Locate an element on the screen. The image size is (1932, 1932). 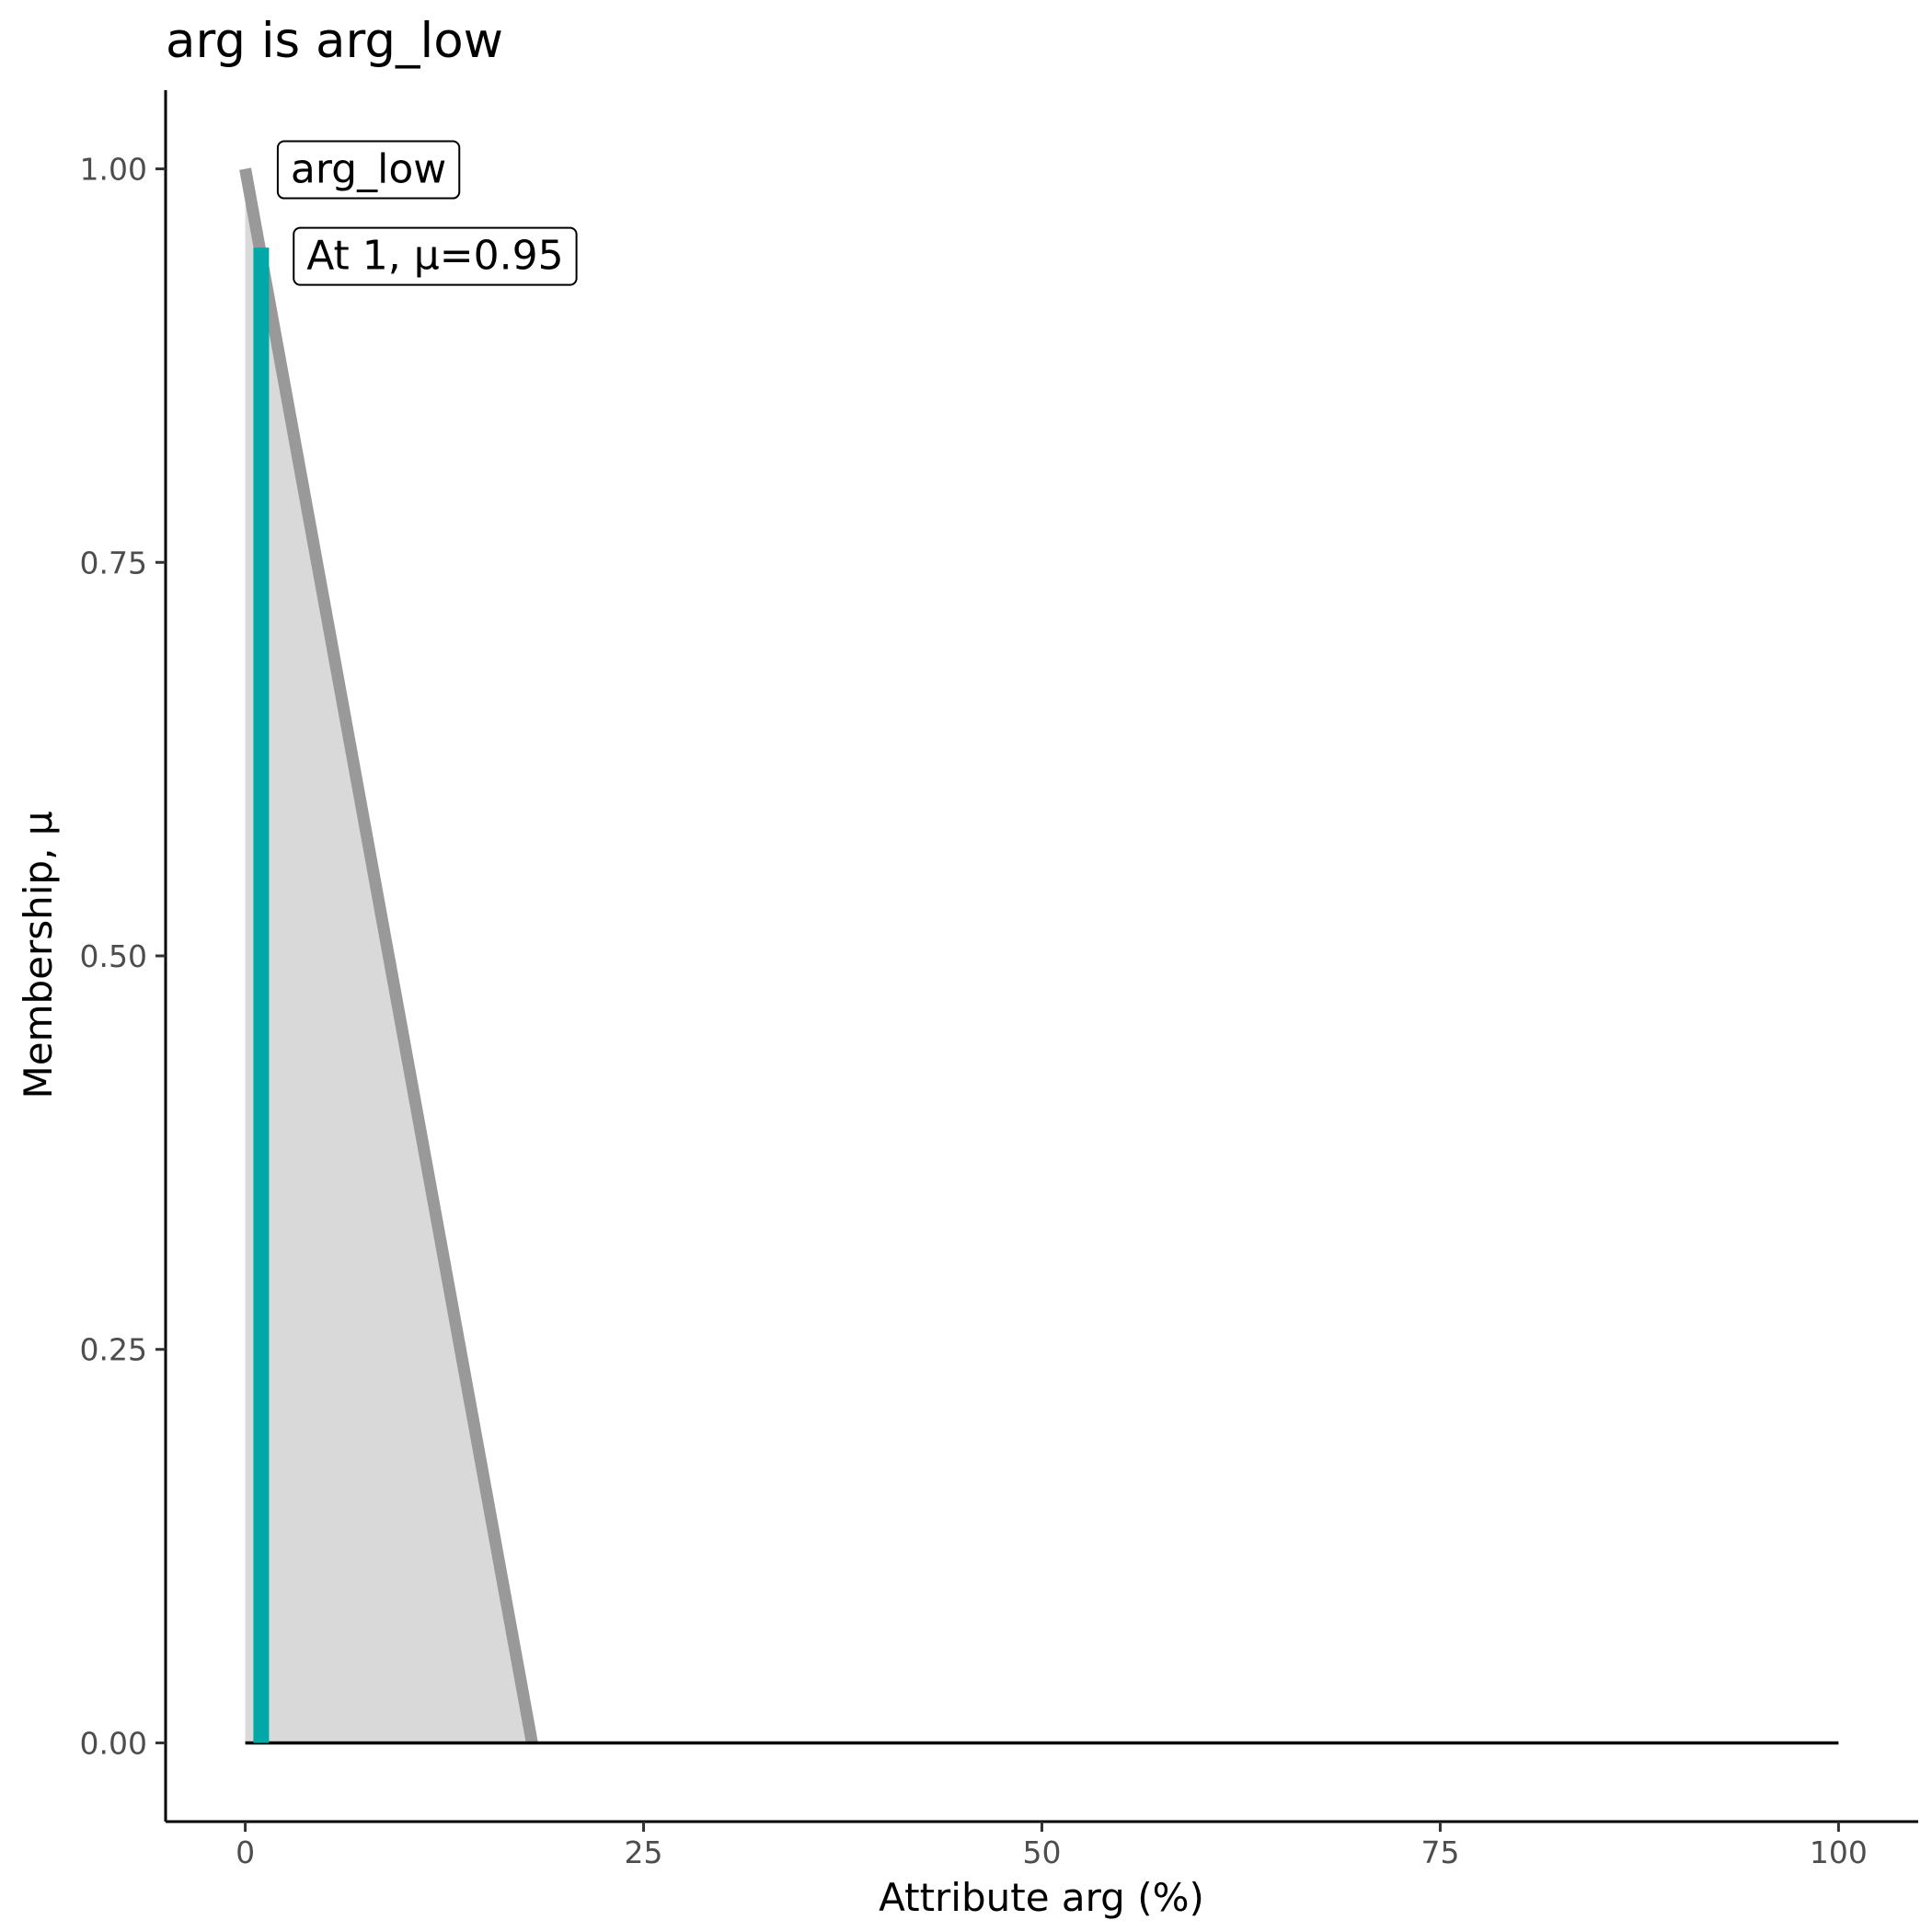
x-tick-label: 0 is located at coordinates (245, 1852).